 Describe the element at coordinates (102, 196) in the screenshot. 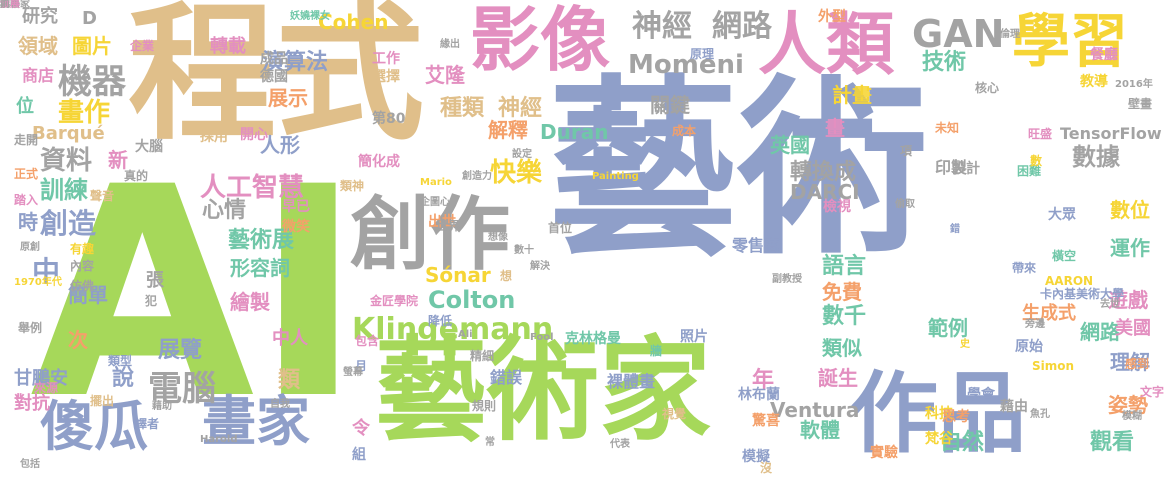

I see `word: 聲音` at that location.